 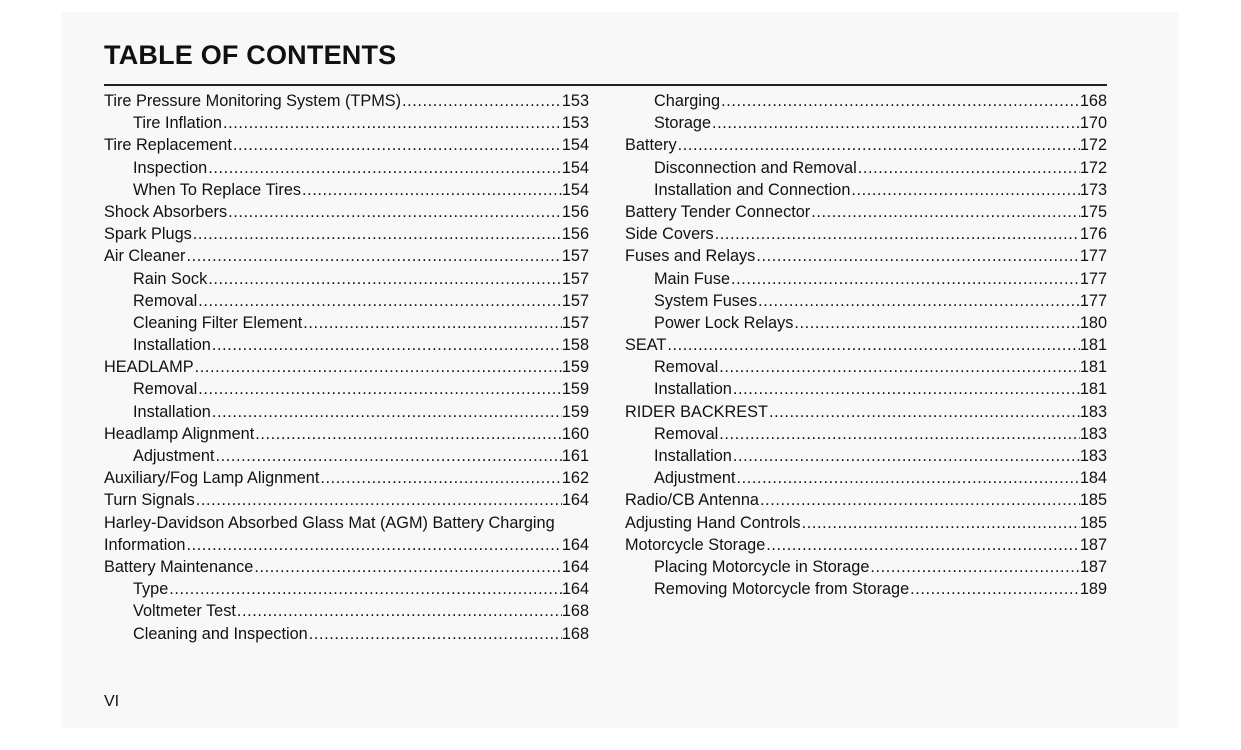 I want to click on toc-entry: Auxiliary/Fog Lamp Alignment 162, so click(x=346, y=478).